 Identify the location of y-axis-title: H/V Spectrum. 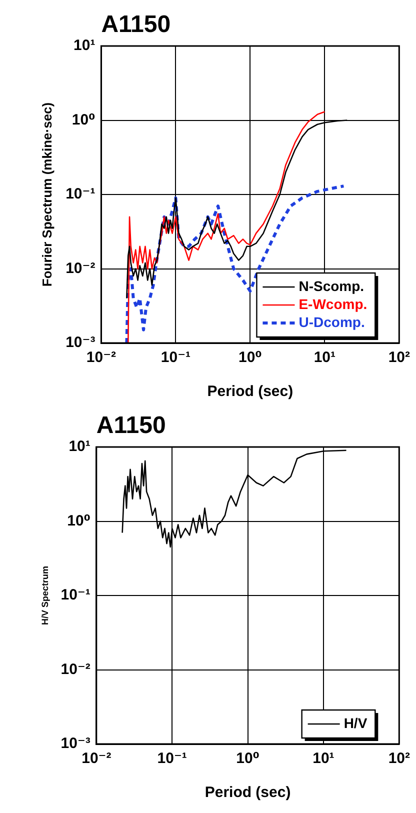
(45, 596).